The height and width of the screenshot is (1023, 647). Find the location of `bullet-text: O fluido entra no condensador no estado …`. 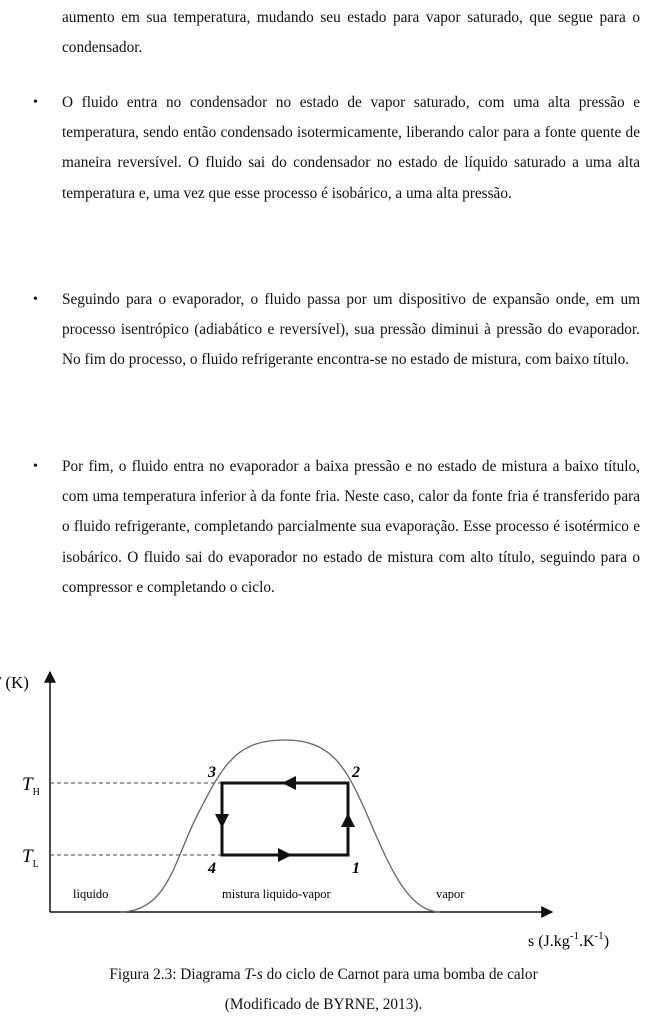

bullet-text: O fluido entra no condensador no estado … is located at coordinates (351, 148).